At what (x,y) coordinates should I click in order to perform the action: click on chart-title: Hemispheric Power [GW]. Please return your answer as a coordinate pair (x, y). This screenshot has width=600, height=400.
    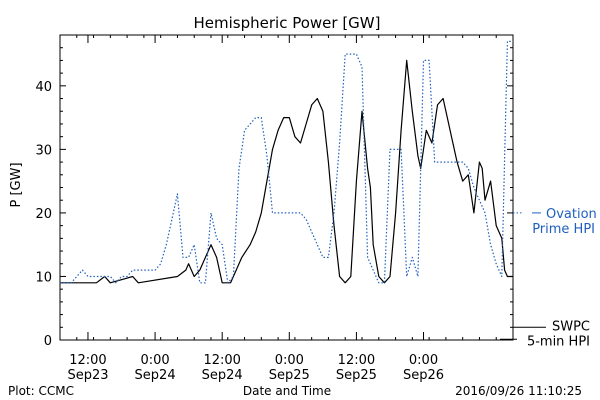
    Looking at the image, I should click on (287, 23).